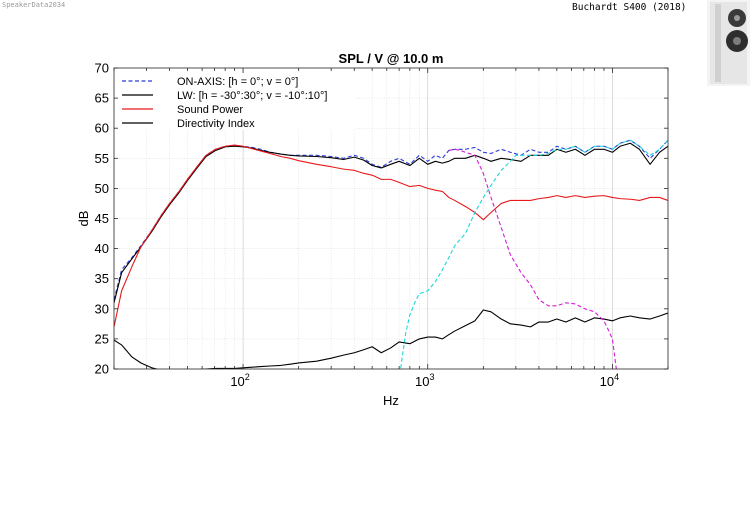  What do you see at coordinates (102, 158) in the screenshot?
I see `y-tick-label: 55` at bounding box center [102, 158].